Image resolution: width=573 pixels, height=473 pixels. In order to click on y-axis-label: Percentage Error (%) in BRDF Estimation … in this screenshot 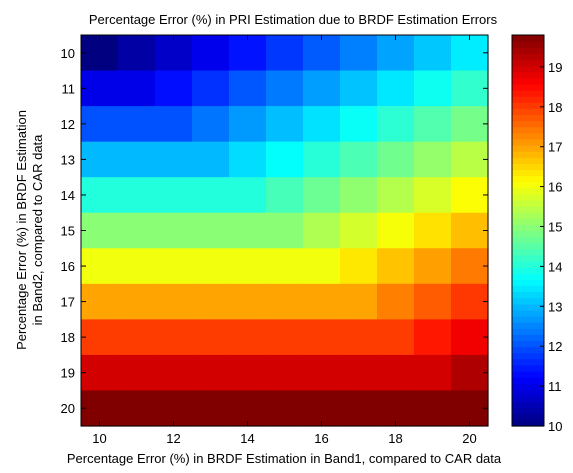, I will do `click(29, 230)`.